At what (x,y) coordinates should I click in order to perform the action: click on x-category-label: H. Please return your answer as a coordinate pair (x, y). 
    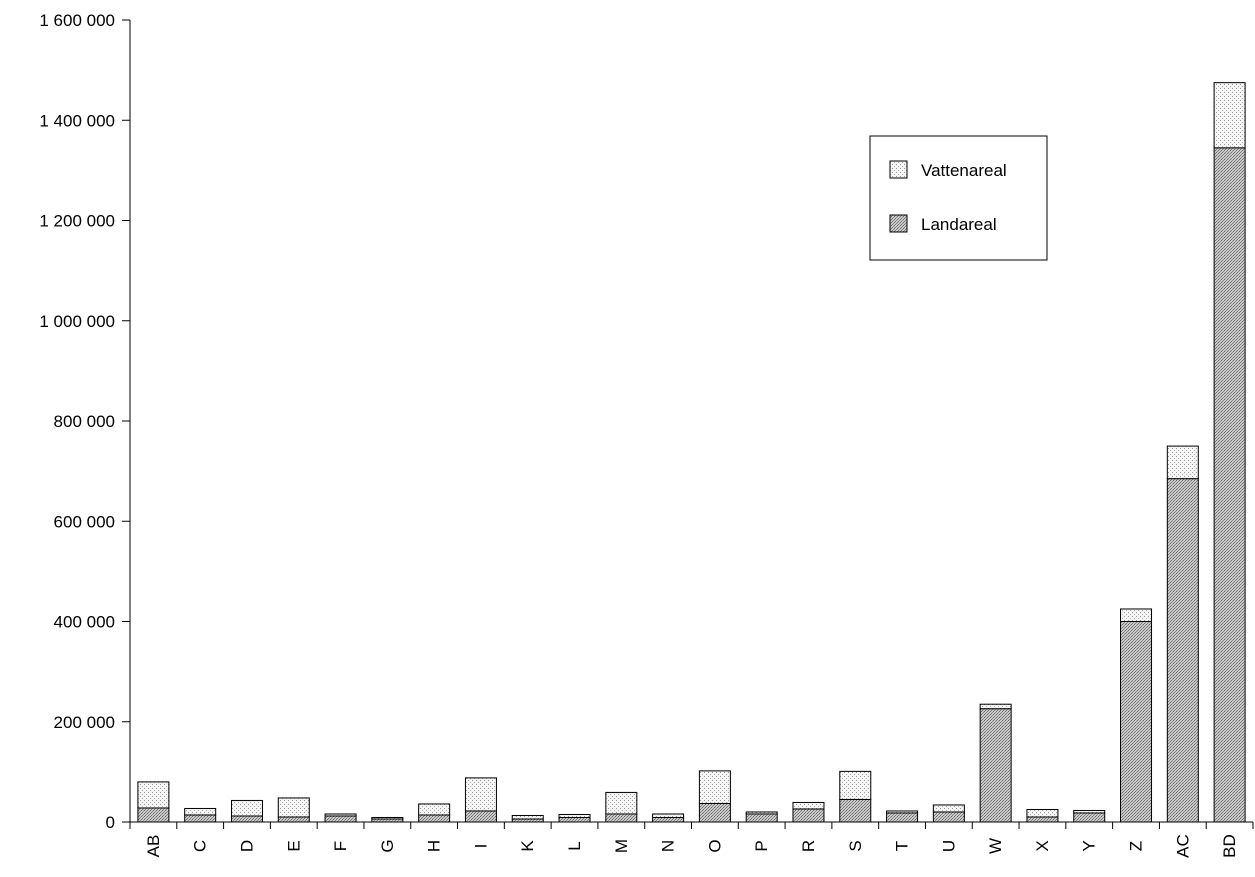
    Looking at the image, I should click on (434, 846).